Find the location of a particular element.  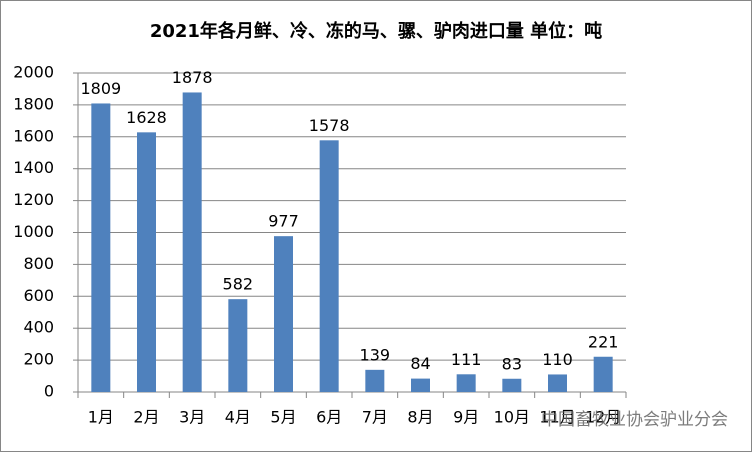

chart-title: 2021年各月鲜、冷、冻的马、骡、驴肉进口量 单位：吨 is located at coordinates (376, 31).